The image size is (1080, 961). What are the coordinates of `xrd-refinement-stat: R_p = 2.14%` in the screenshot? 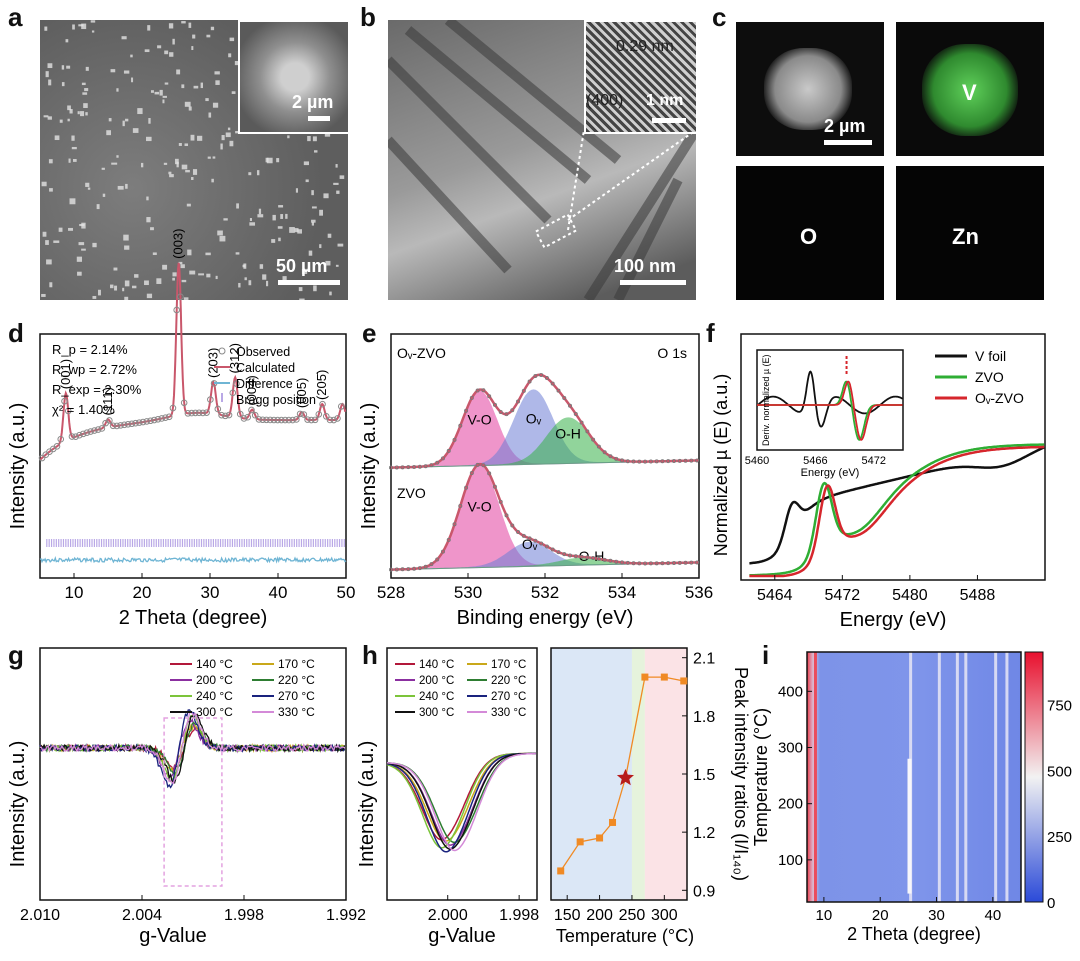 It's located at (90, 349).